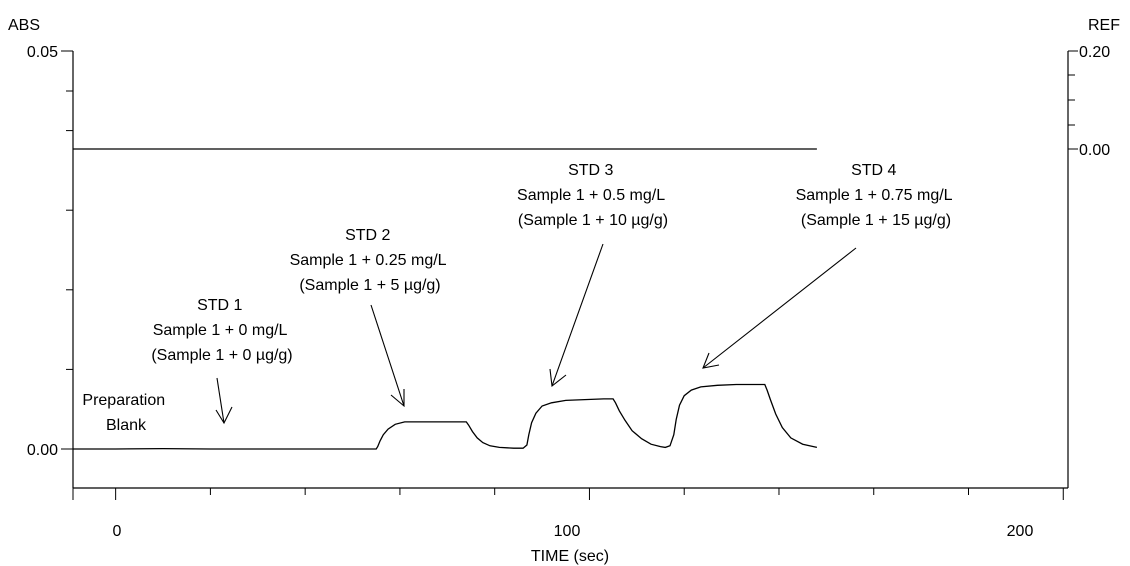 This screenshot has width=1130, height=566. I want to click on left-tick-label-zero: 0.00, so click(42, 450).